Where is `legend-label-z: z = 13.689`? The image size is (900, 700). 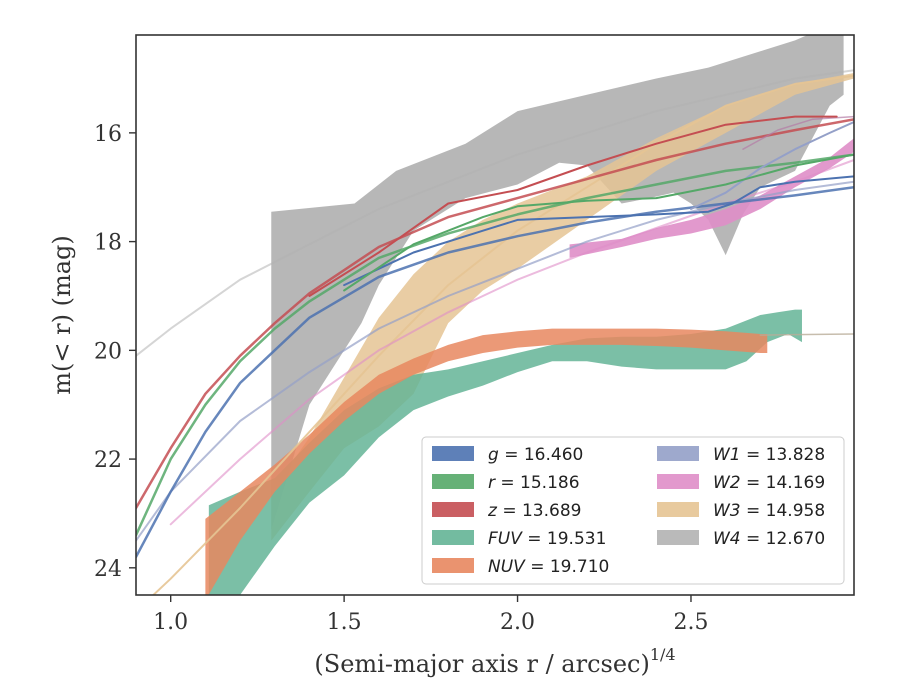
legend-label-z: z = 13.689 is located at coordinates (534, 511).